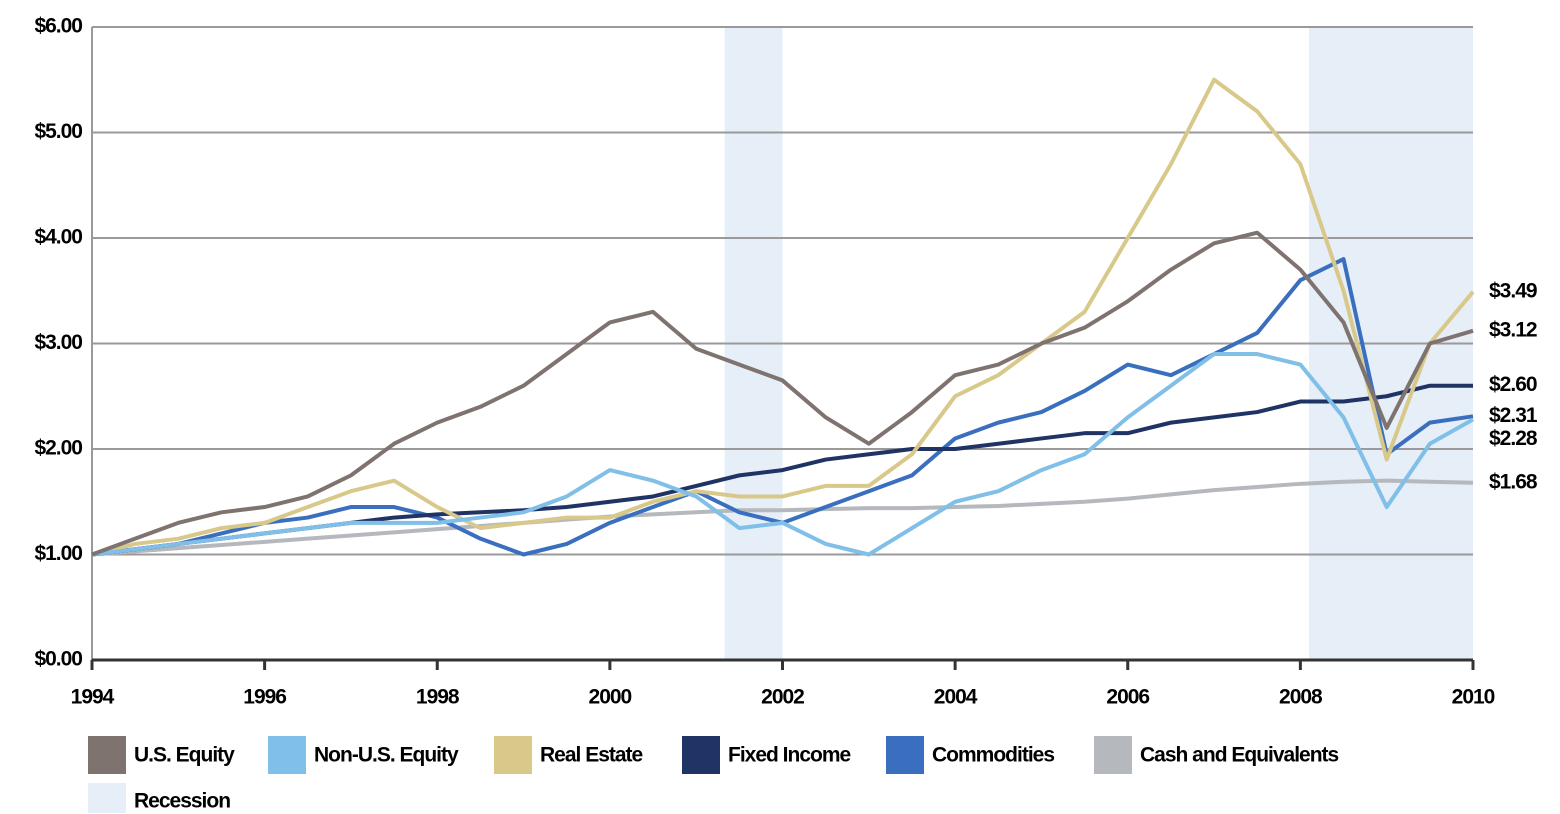 The width and height of the screenshot is (1560, 814). I want to click on legend-label: Real Estate, so click(591, 755).